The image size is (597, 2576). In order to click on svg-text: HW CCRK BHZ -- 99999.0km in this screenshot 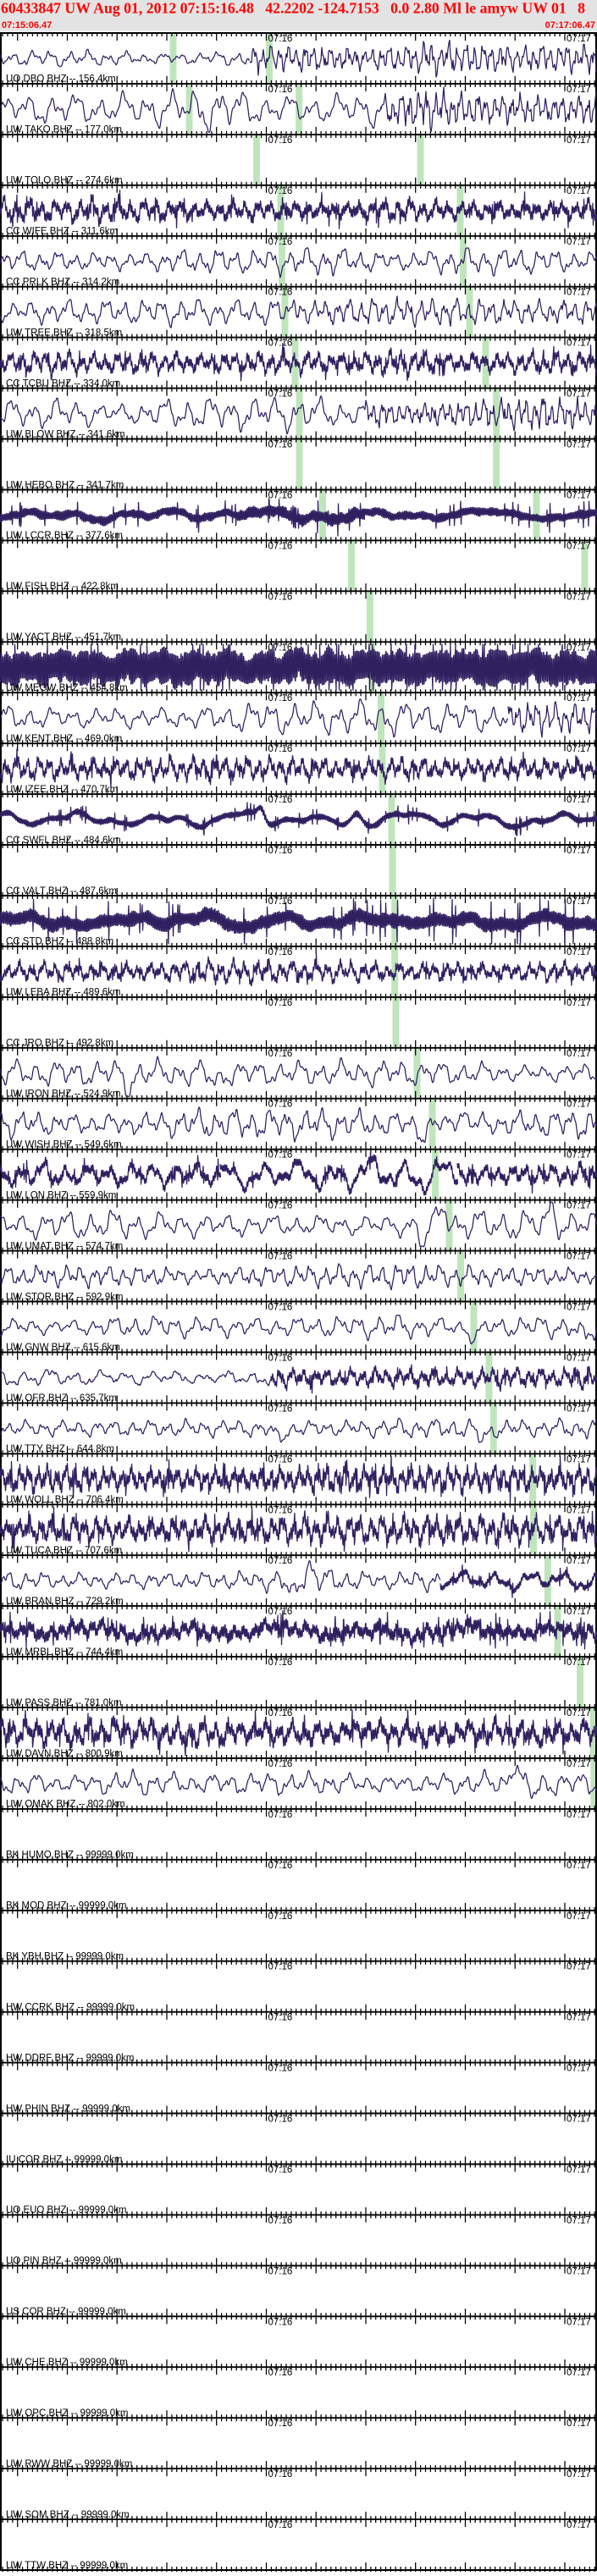, I will do `click(70, 2008)`.